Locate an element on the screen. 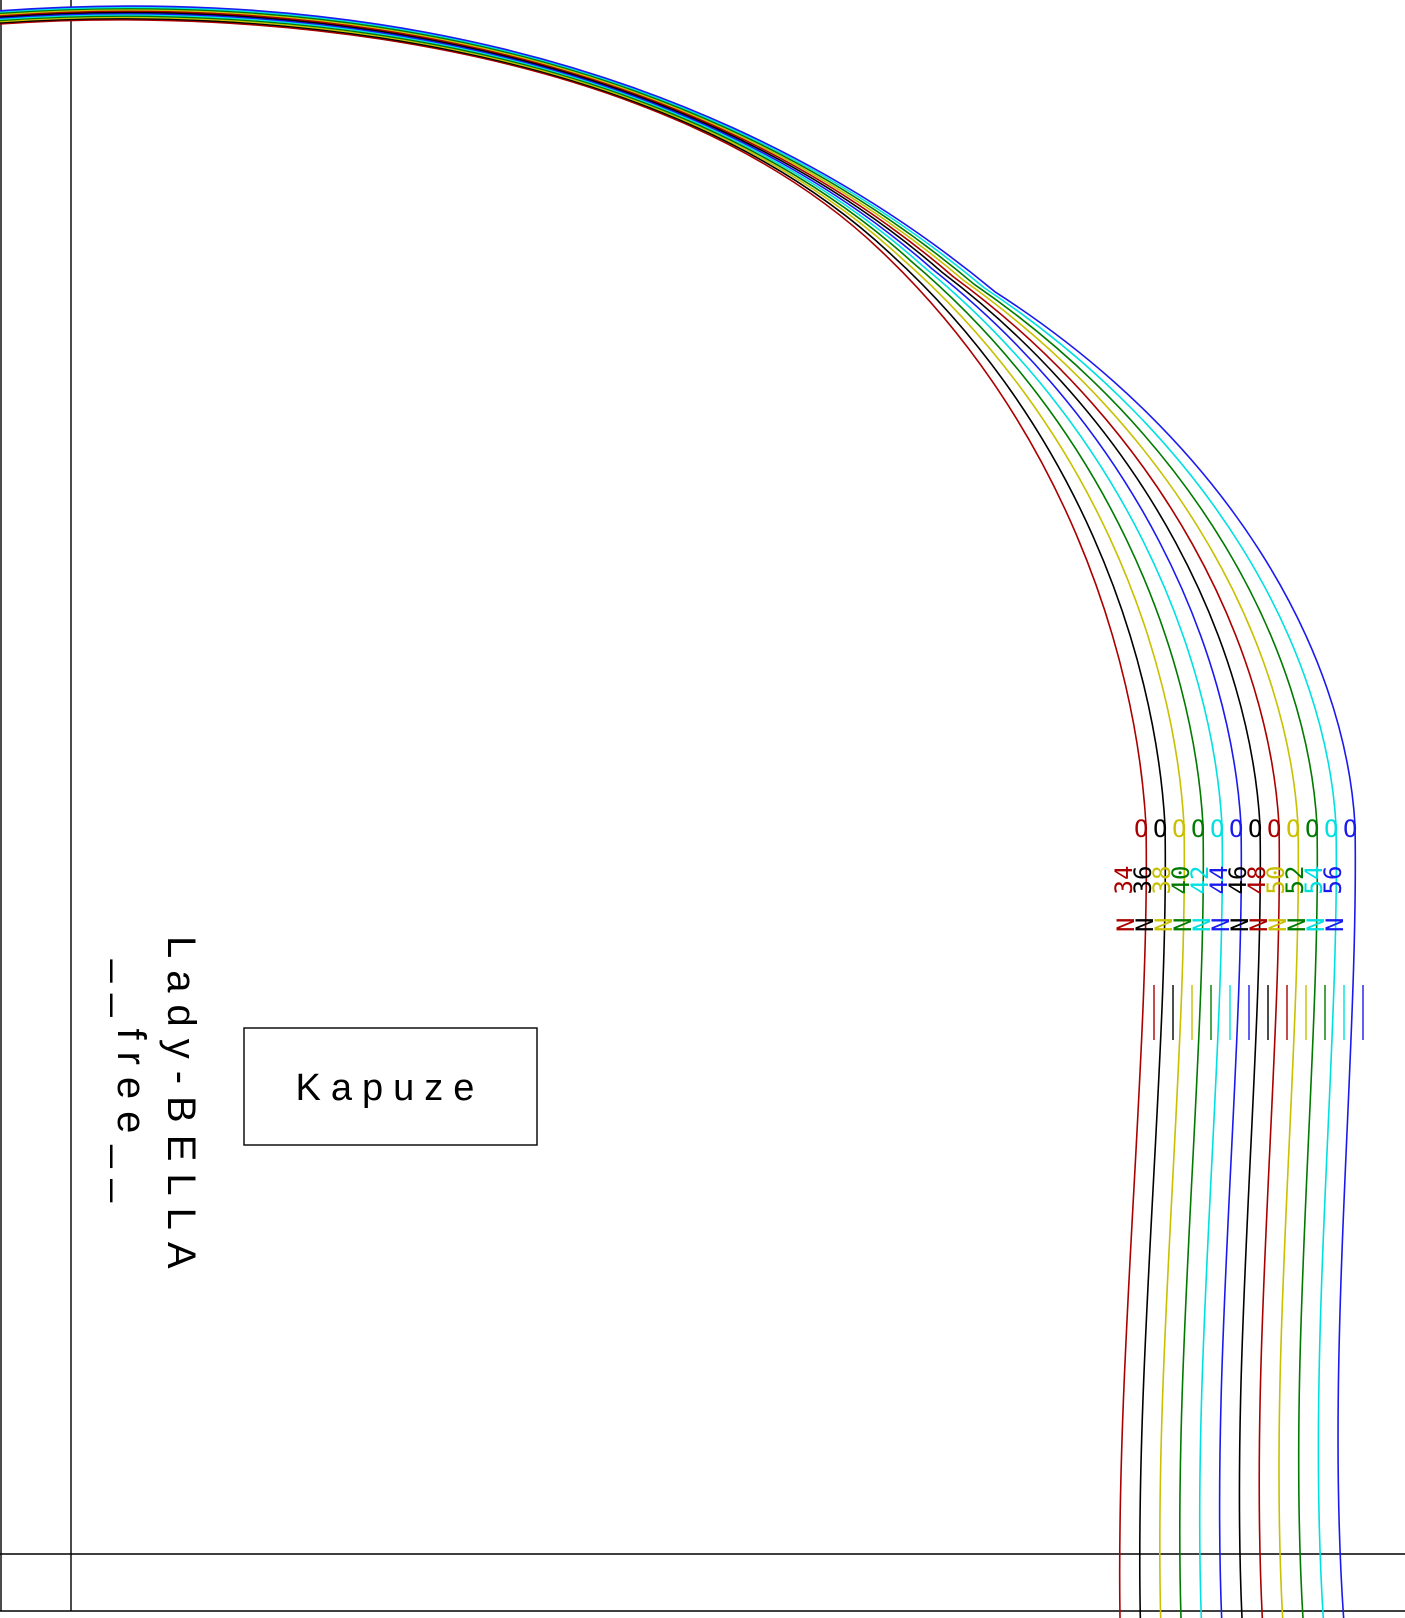 The width and height of the screenshot is (1405, 1618). notch-n-42: N is located at coordinates (1202, 925).